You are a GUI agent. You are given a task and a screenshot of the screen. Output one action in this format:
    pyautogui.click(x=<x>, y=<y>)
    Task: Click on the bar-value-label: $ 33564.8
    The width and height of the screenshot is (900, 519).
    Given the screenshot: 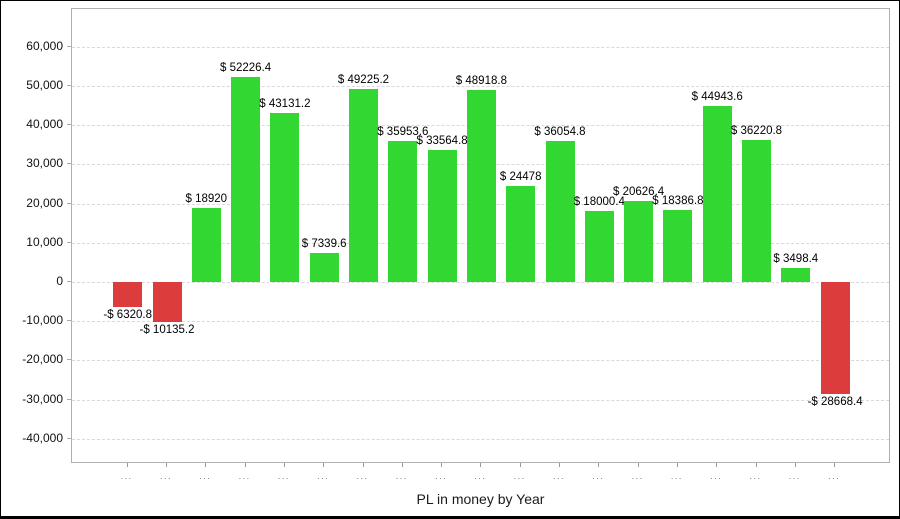 What is the action you would take?
    pyautogui.click(x=442, y=141)
    